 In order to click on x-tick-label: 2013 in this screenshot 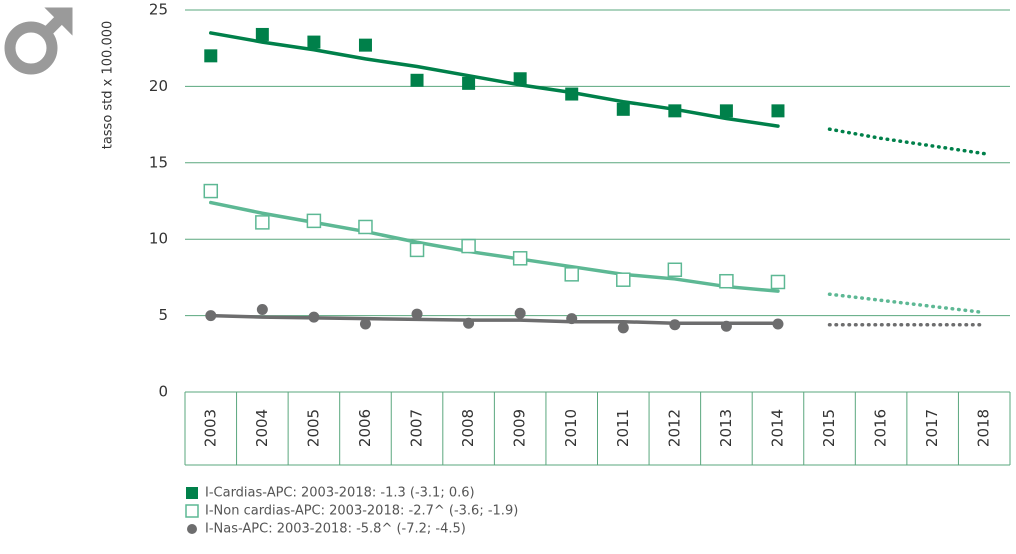, I will do `click(726, 428)`.